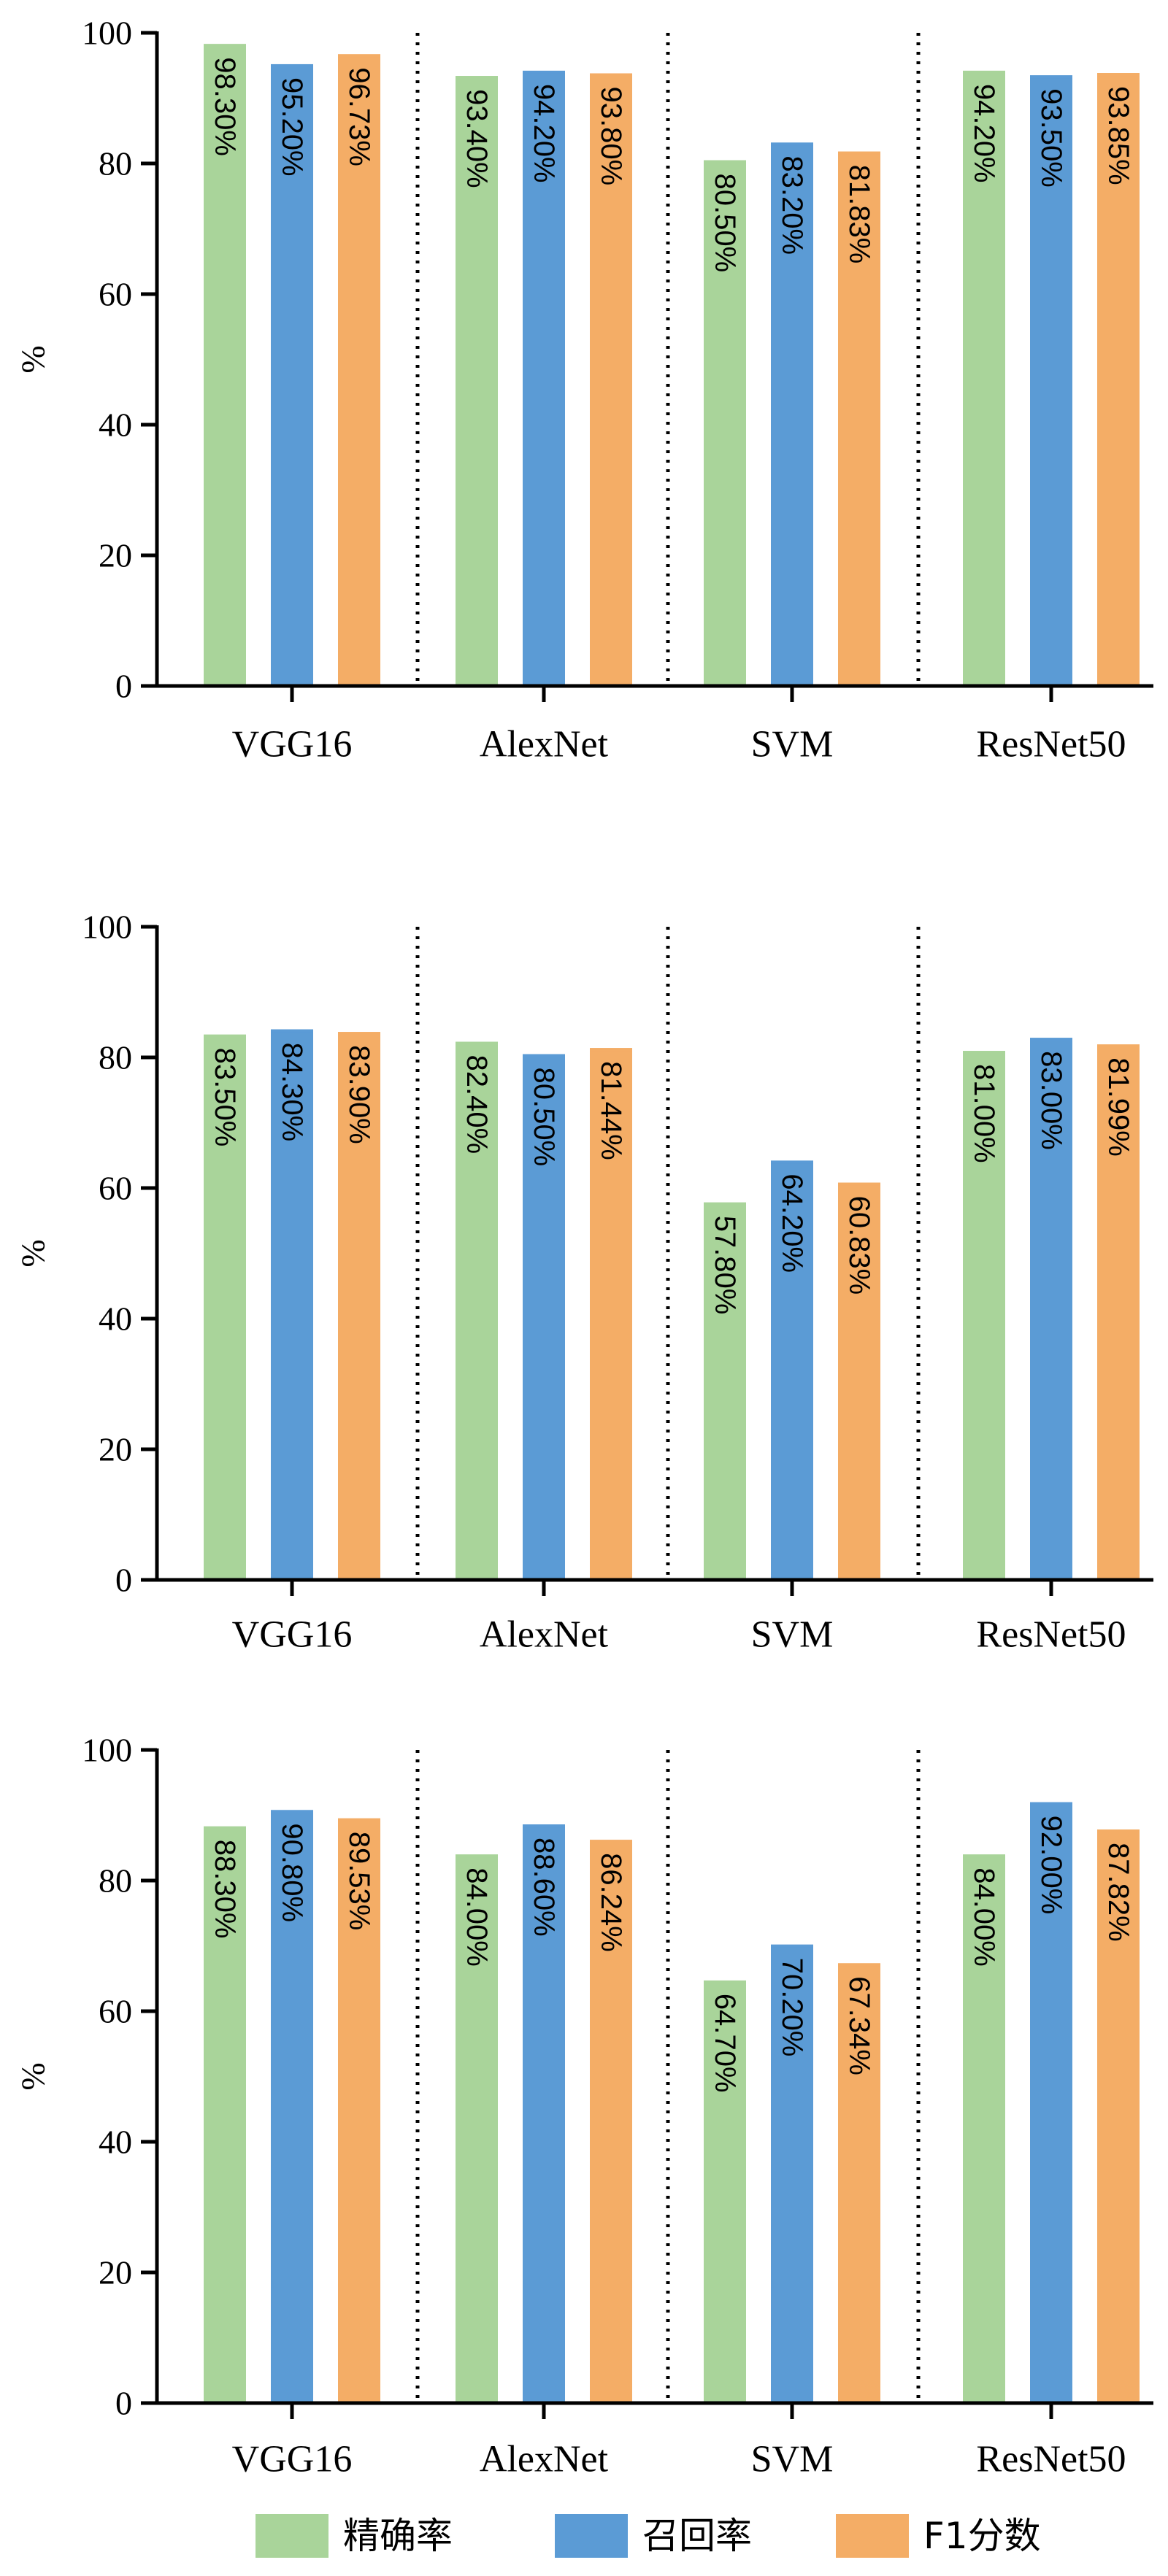 The height and width of the screenshot is (2576, 1168). What do you see at coordinates (1051, 1866) in the screenshot?
I see `bar-value-label: 92.00%` at bounding box center [1051, 1866].